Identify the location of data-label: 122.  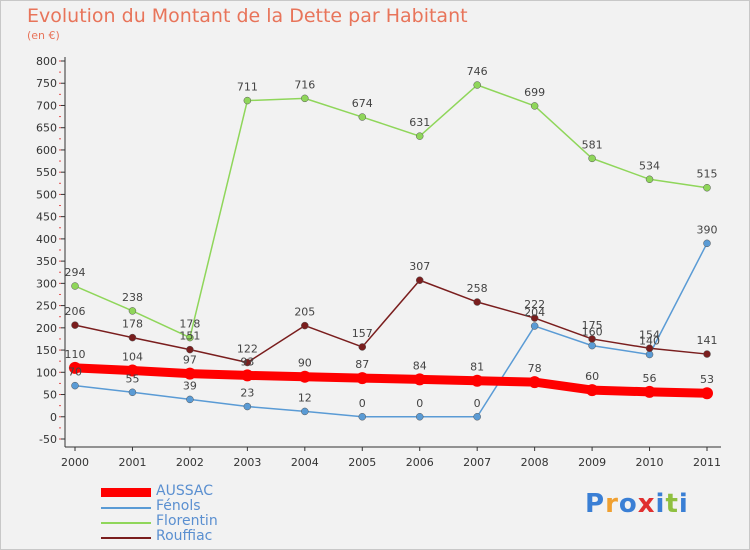
(247, 349).